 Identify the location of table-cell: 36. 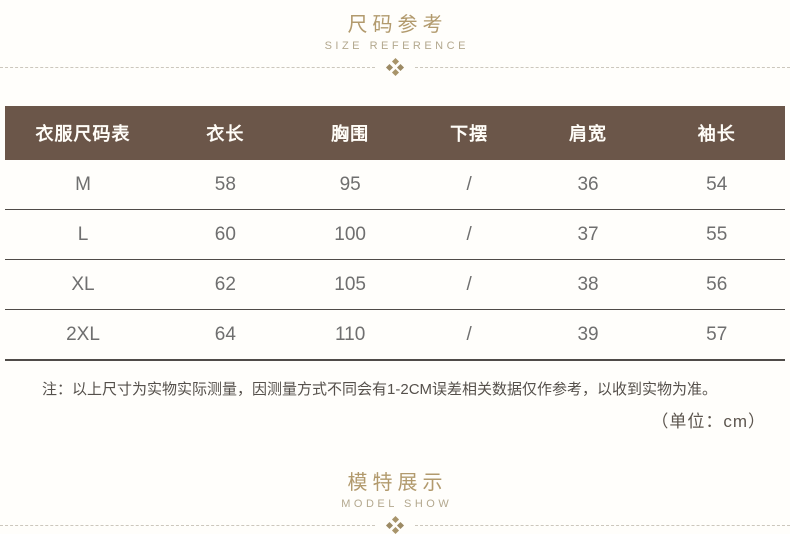
(588, 185).